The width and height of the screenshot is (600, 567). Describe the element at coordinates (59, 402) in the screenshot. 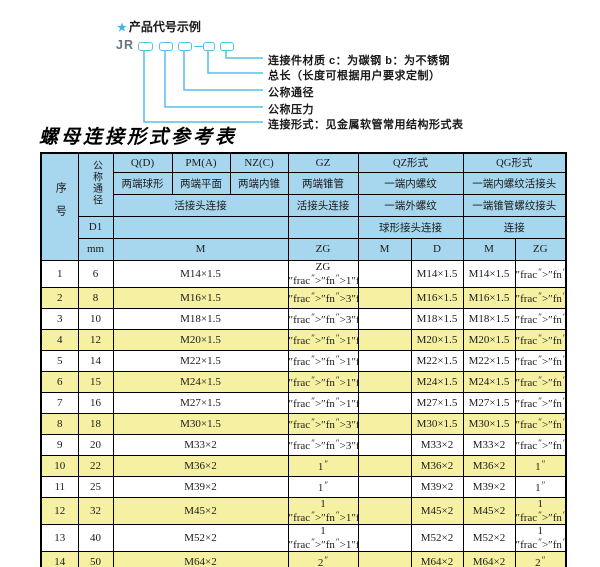

I see `cell-row-no: 7` at that location.